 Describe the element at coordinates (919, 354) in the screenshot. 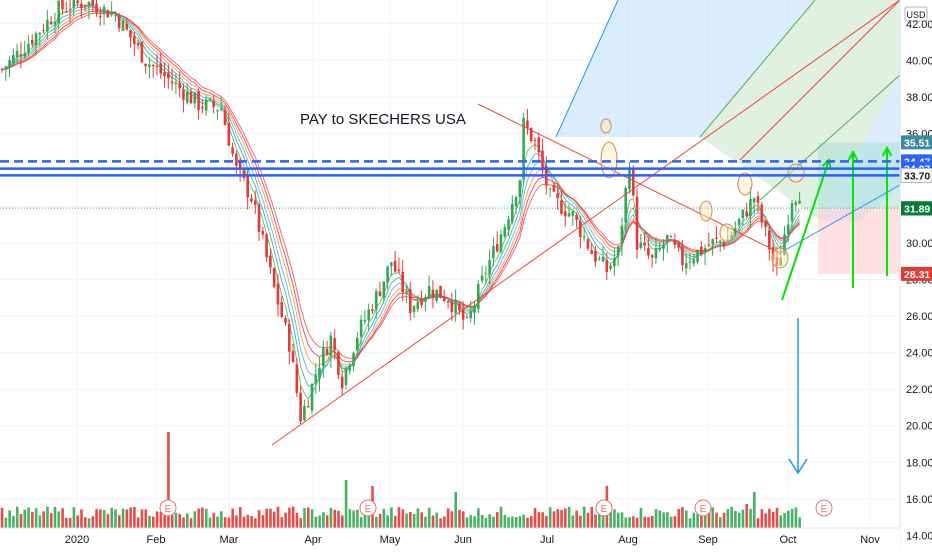

I see `price-tick-label: 24.00` at that location.